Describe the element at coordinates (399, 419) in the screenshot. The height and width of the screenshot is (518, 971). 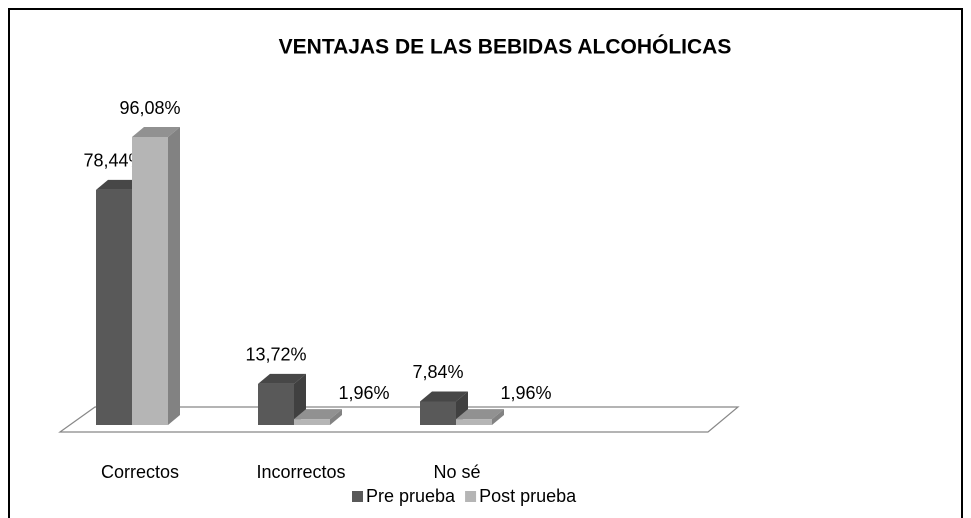
I see `floor` at that location.